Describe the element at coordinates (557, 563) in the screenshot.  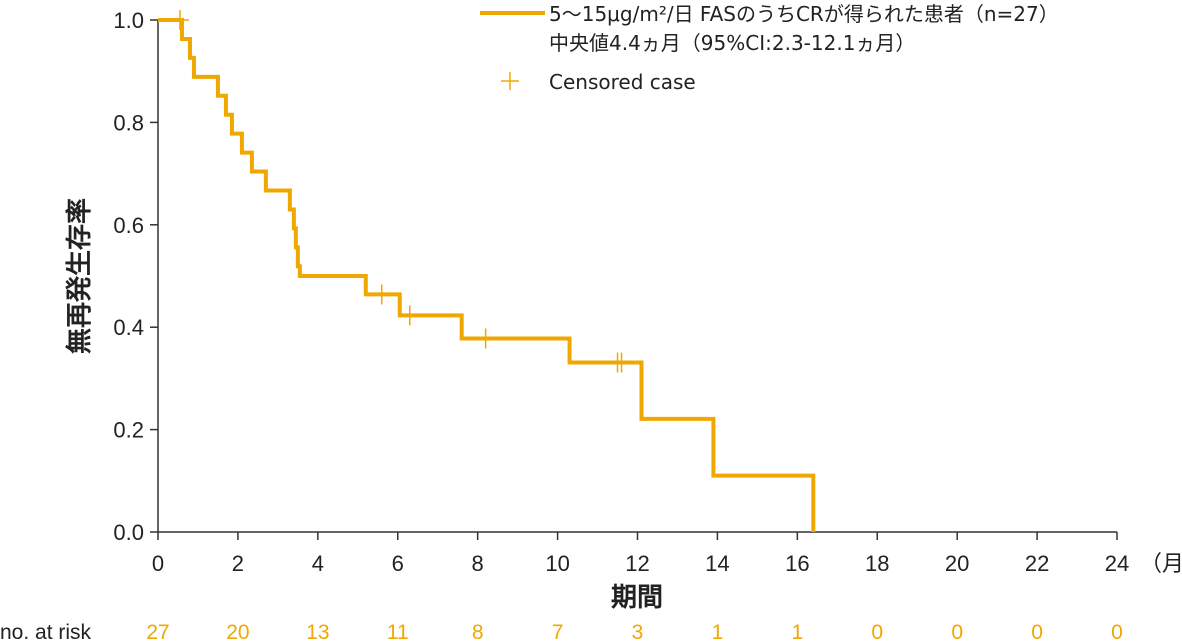
I see `x-tick-label: 10` at that location.